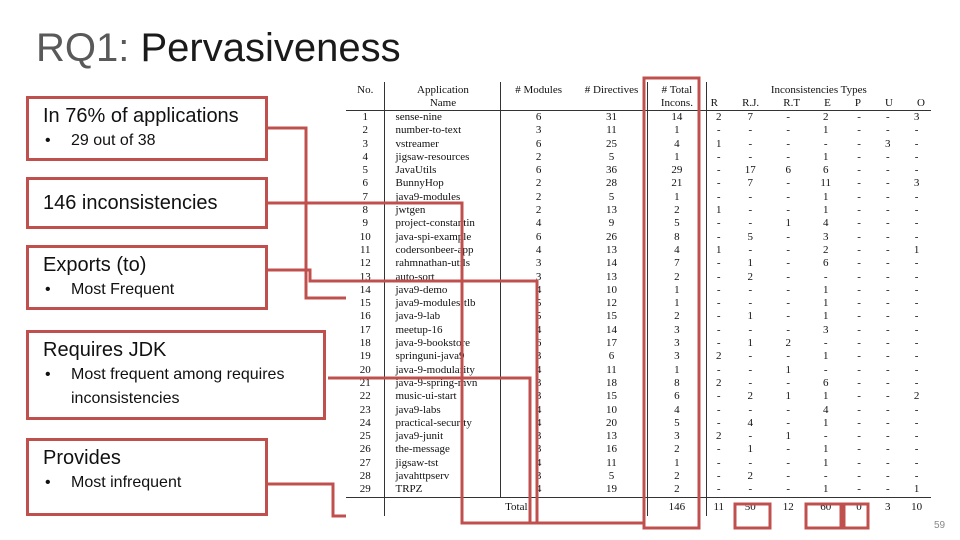  What do you see at coordinates (365, 489) in the screenshot?
I see `cell-no: 29` at bounding box center [365, 489].